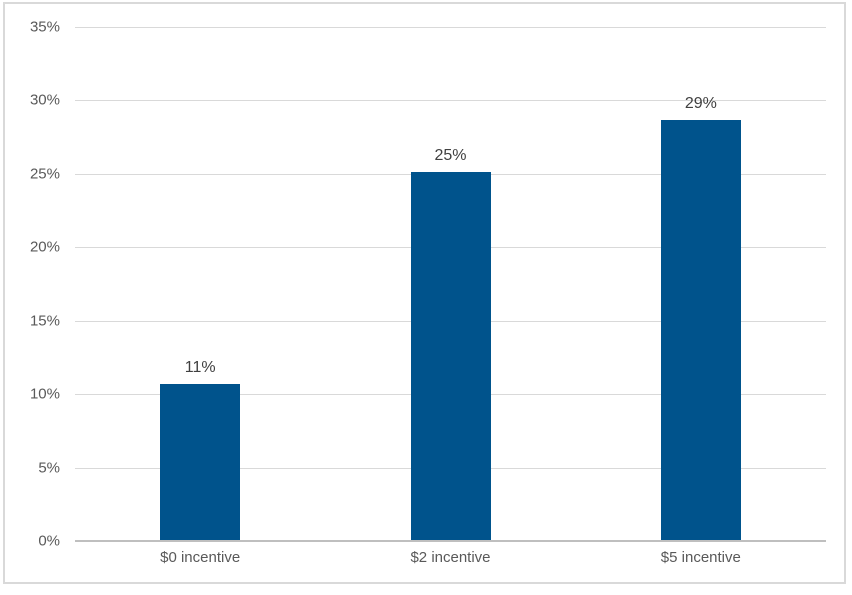  Describe the element at coordinates (450, 541) in the screenshot. I see `x-axis-line` at that location.